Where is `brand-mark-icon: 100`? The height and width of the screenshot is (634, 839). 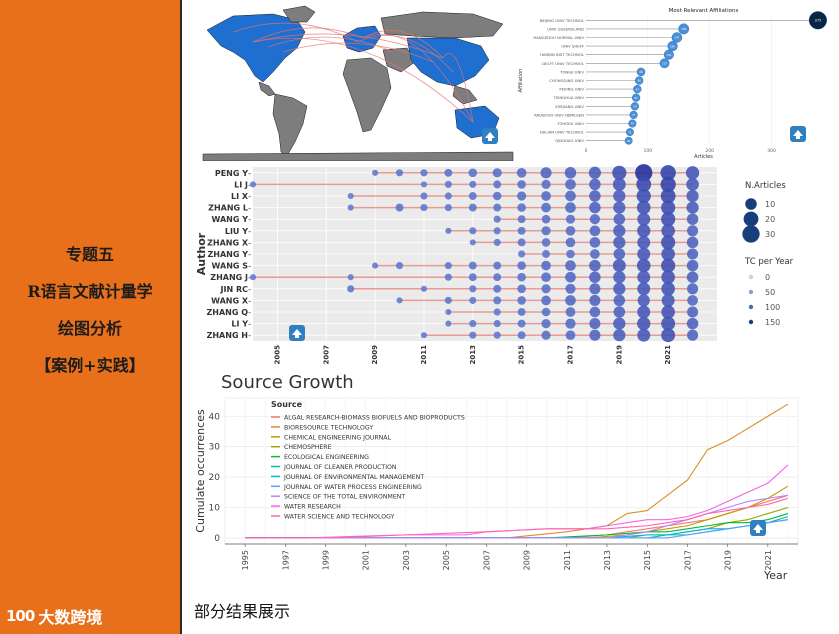
brand-mark-icon: 100 is located at coordinates (20, 616).